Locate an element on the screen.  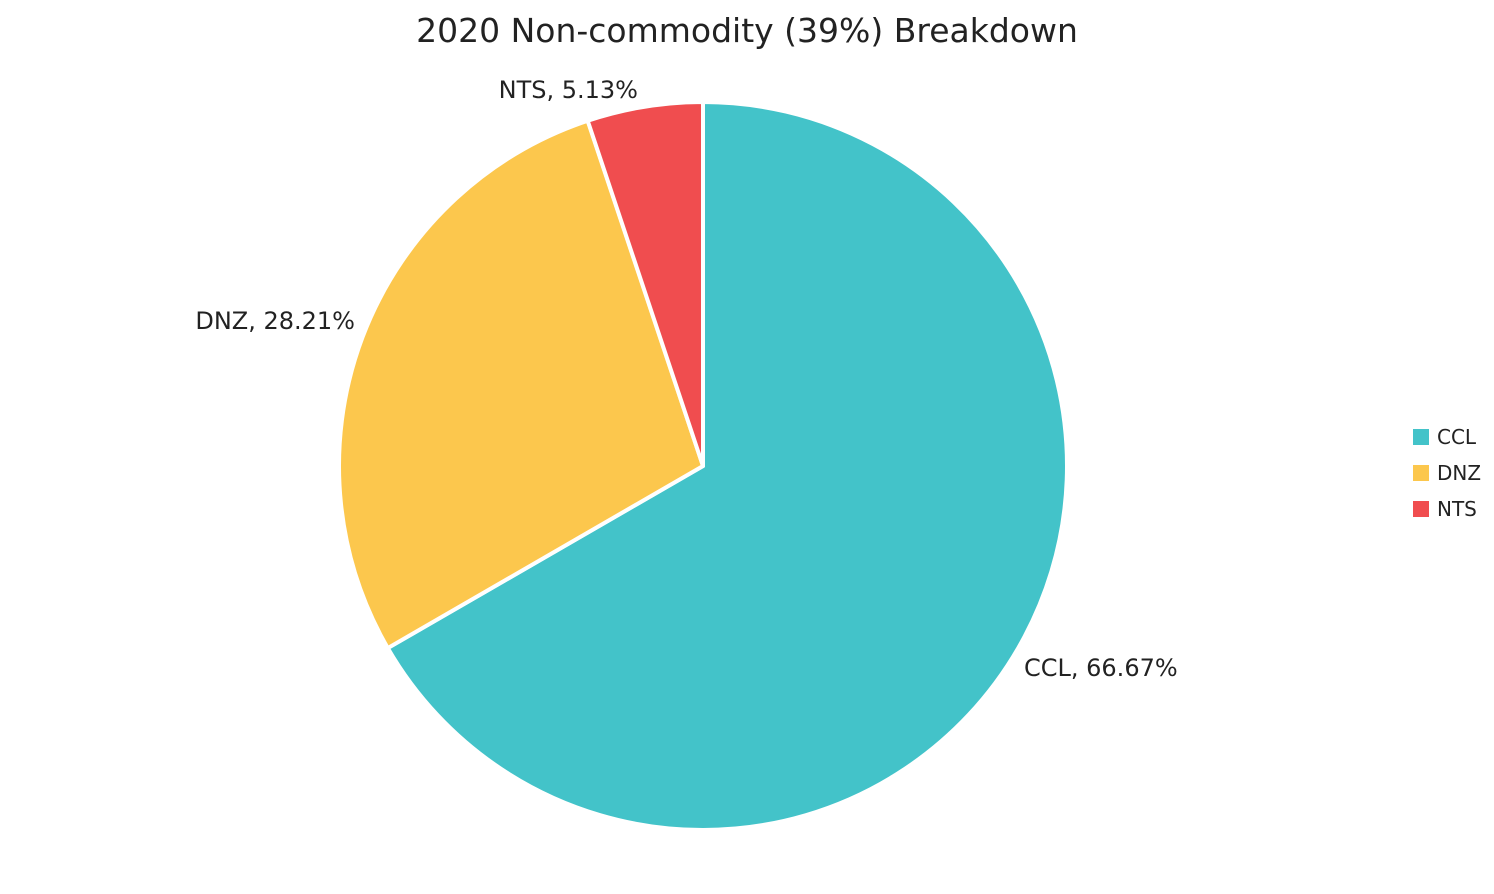
legend-item-ccl: CCL is located at coordinates (1447, 437).